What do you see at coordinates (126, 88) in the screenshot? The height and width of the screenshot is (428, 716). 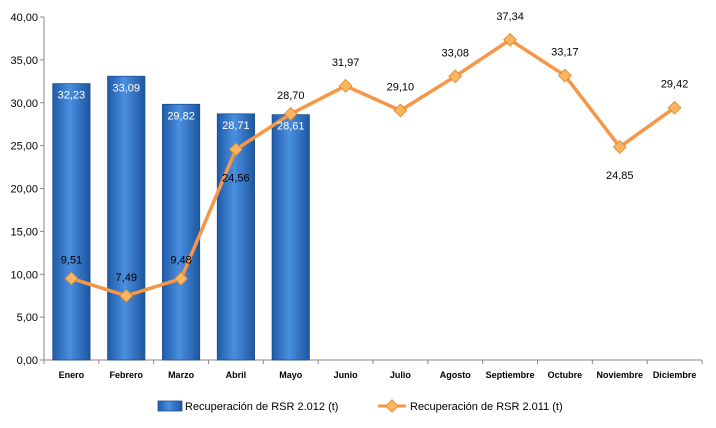 I see `bar-value-label: 33,09` at bounding box center [126, 88].